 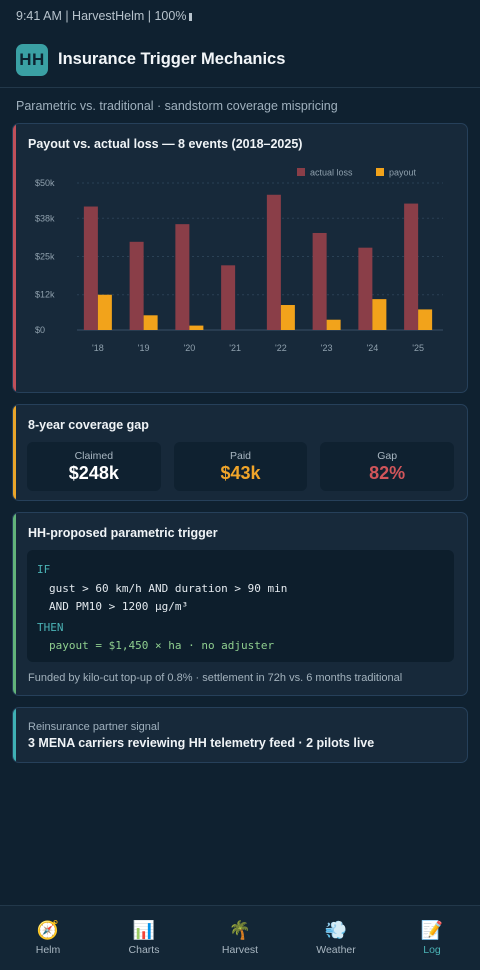 I want to click on legend-label: actual loss, so click(x=331, y=173).